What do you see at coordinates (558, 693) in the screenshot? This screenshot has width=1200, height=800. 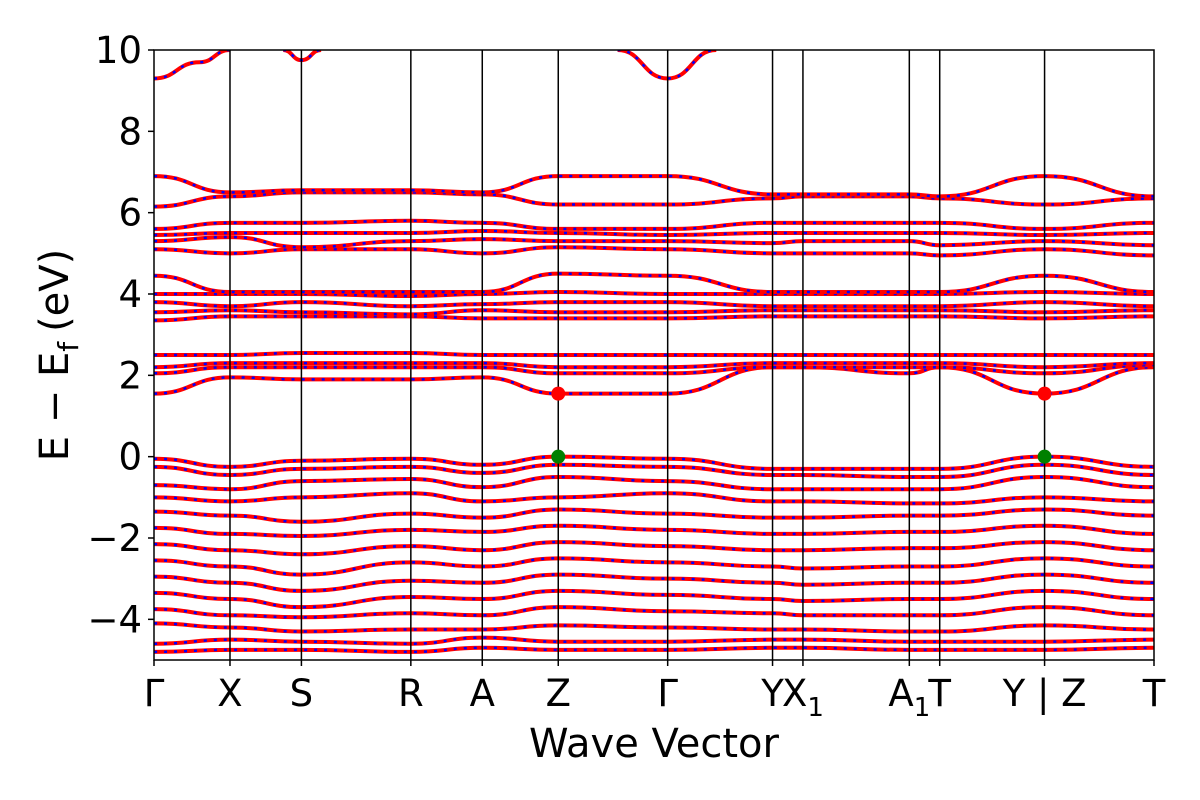 I see `x-tick-label-5: Z` at bounding box center [558, 693].